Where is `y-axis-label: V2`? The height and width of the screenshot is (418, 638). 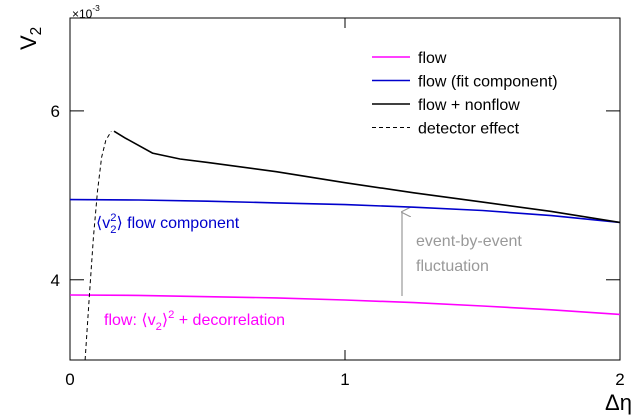
y-axis-label: V2 is located at coordinates (30, 38).